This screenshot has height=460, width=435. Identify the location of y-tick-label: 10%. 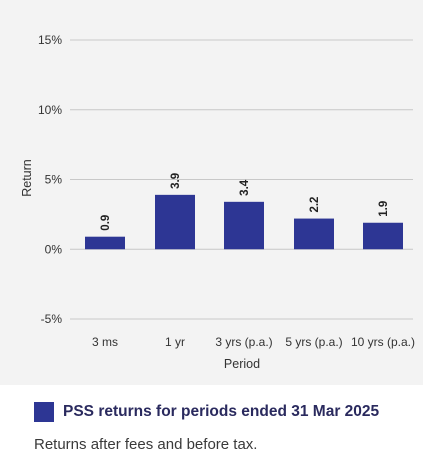
(50, 110).